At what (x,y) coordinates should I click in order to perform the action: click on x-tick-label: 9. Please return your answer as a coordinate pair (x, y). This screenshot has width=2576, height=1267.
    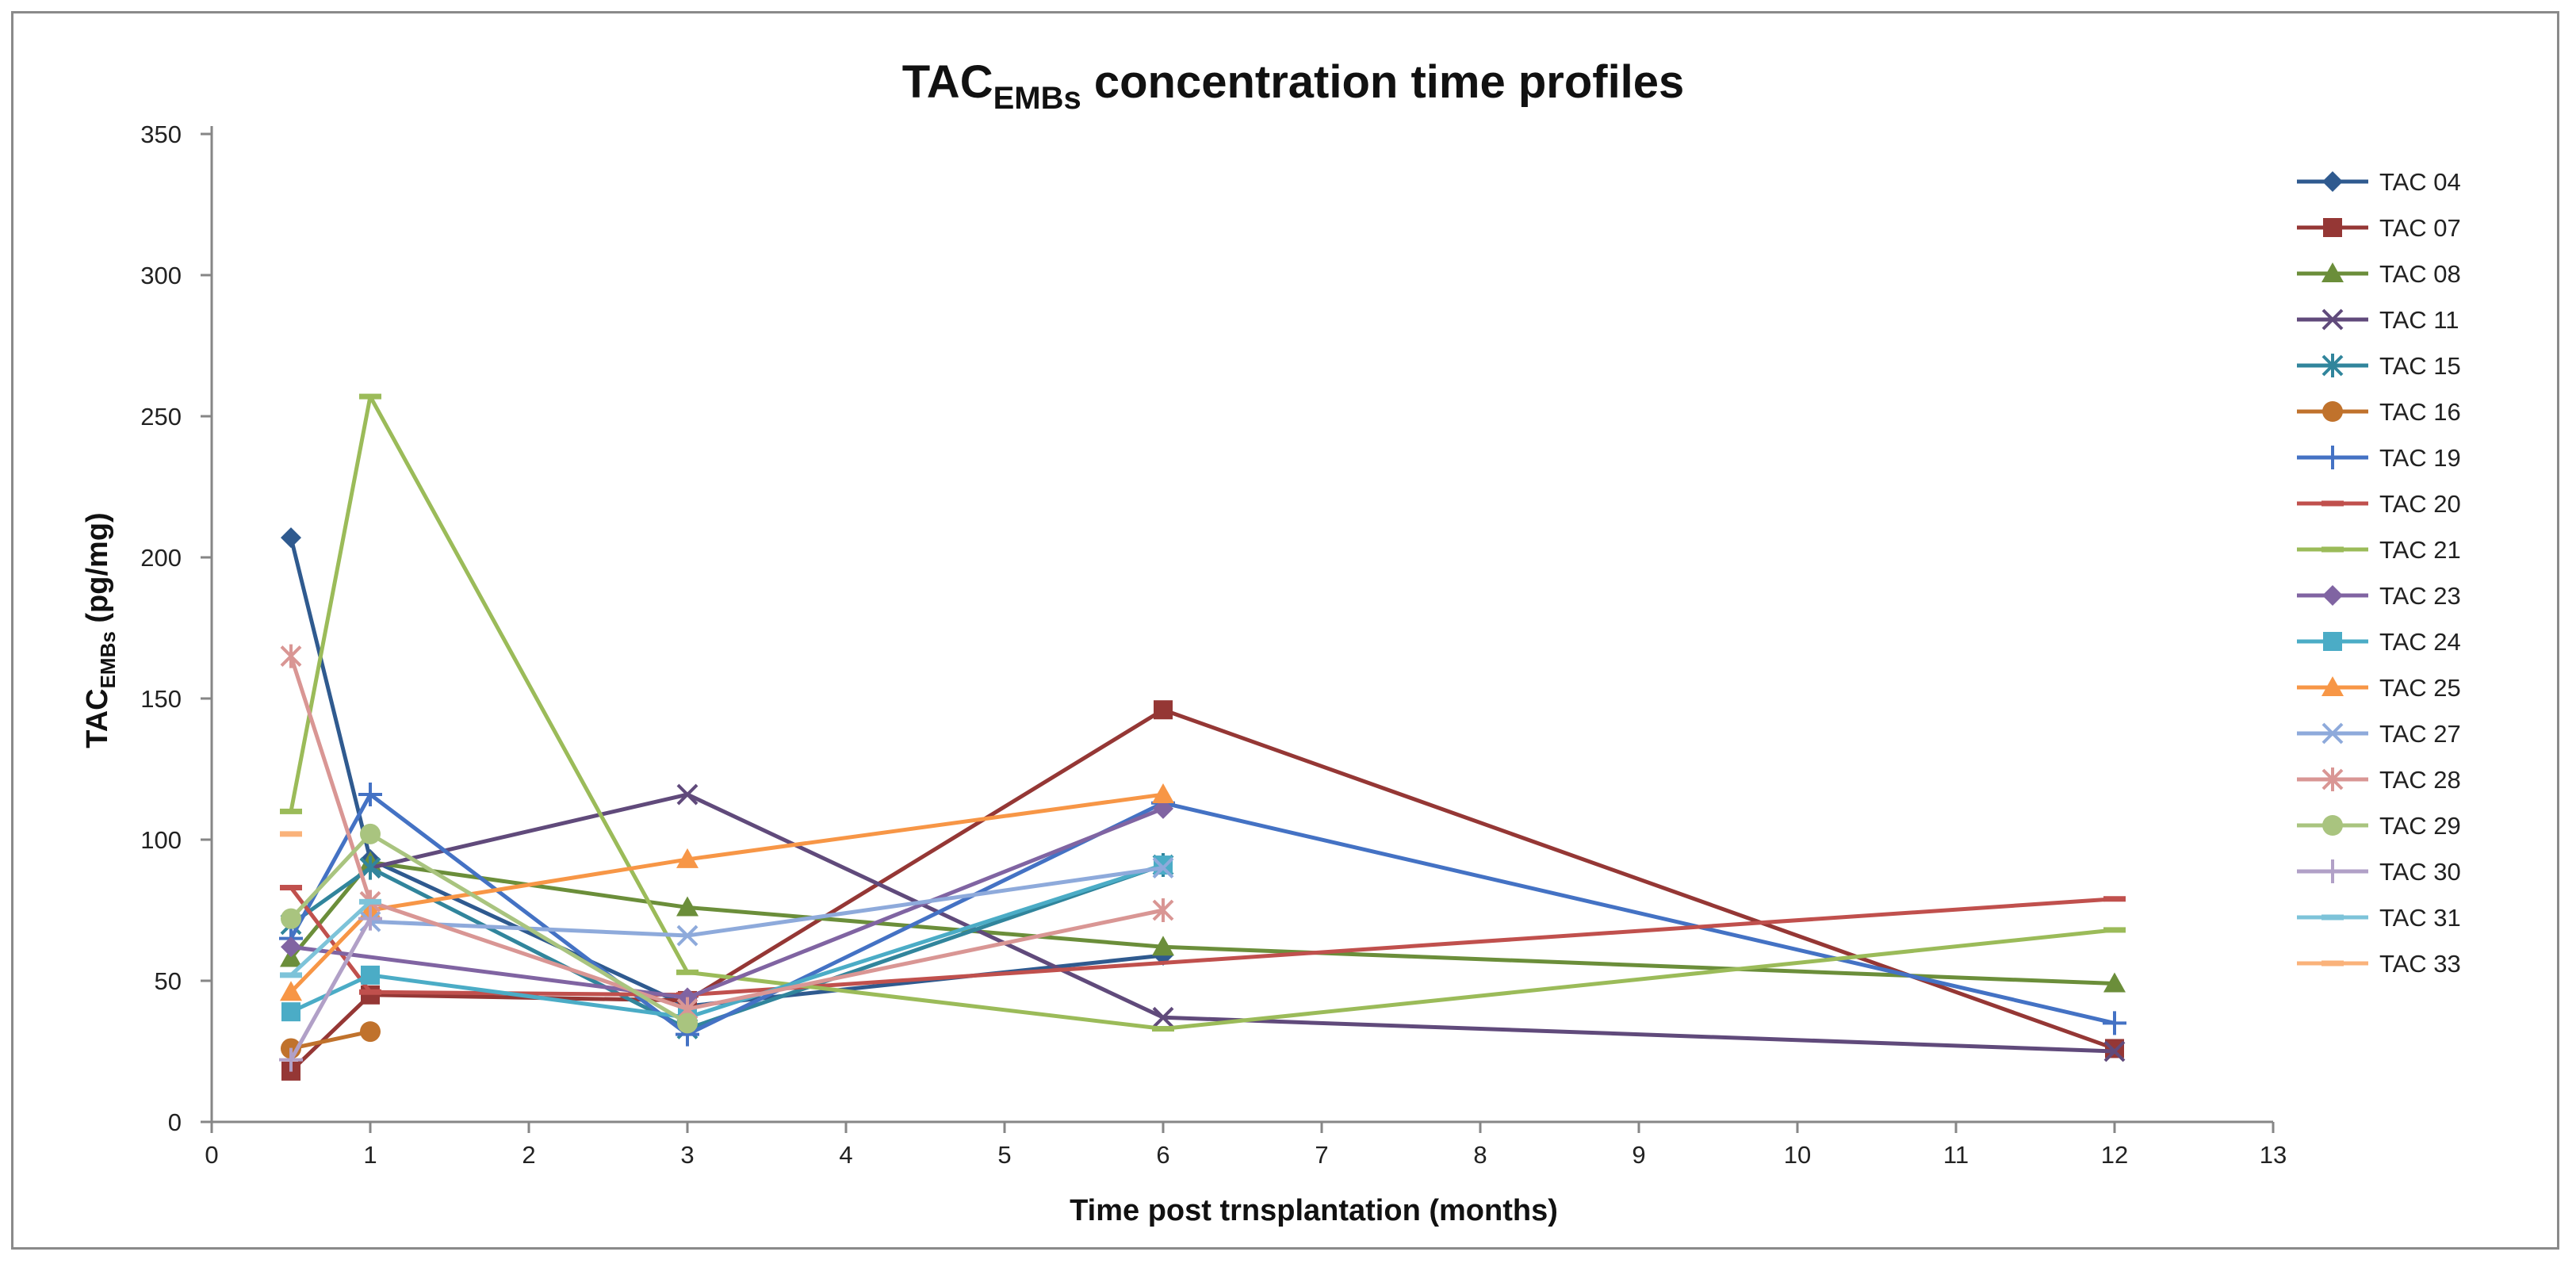
    Looking at the image, I should click on (1638, 1155).